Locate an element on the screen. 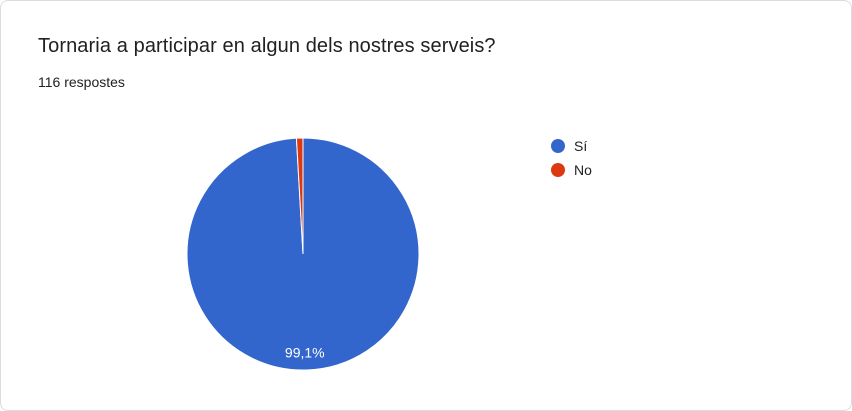 This screenshot has width=852, height=411. response-count: 116 respostes is located at coordinates (81, 82).